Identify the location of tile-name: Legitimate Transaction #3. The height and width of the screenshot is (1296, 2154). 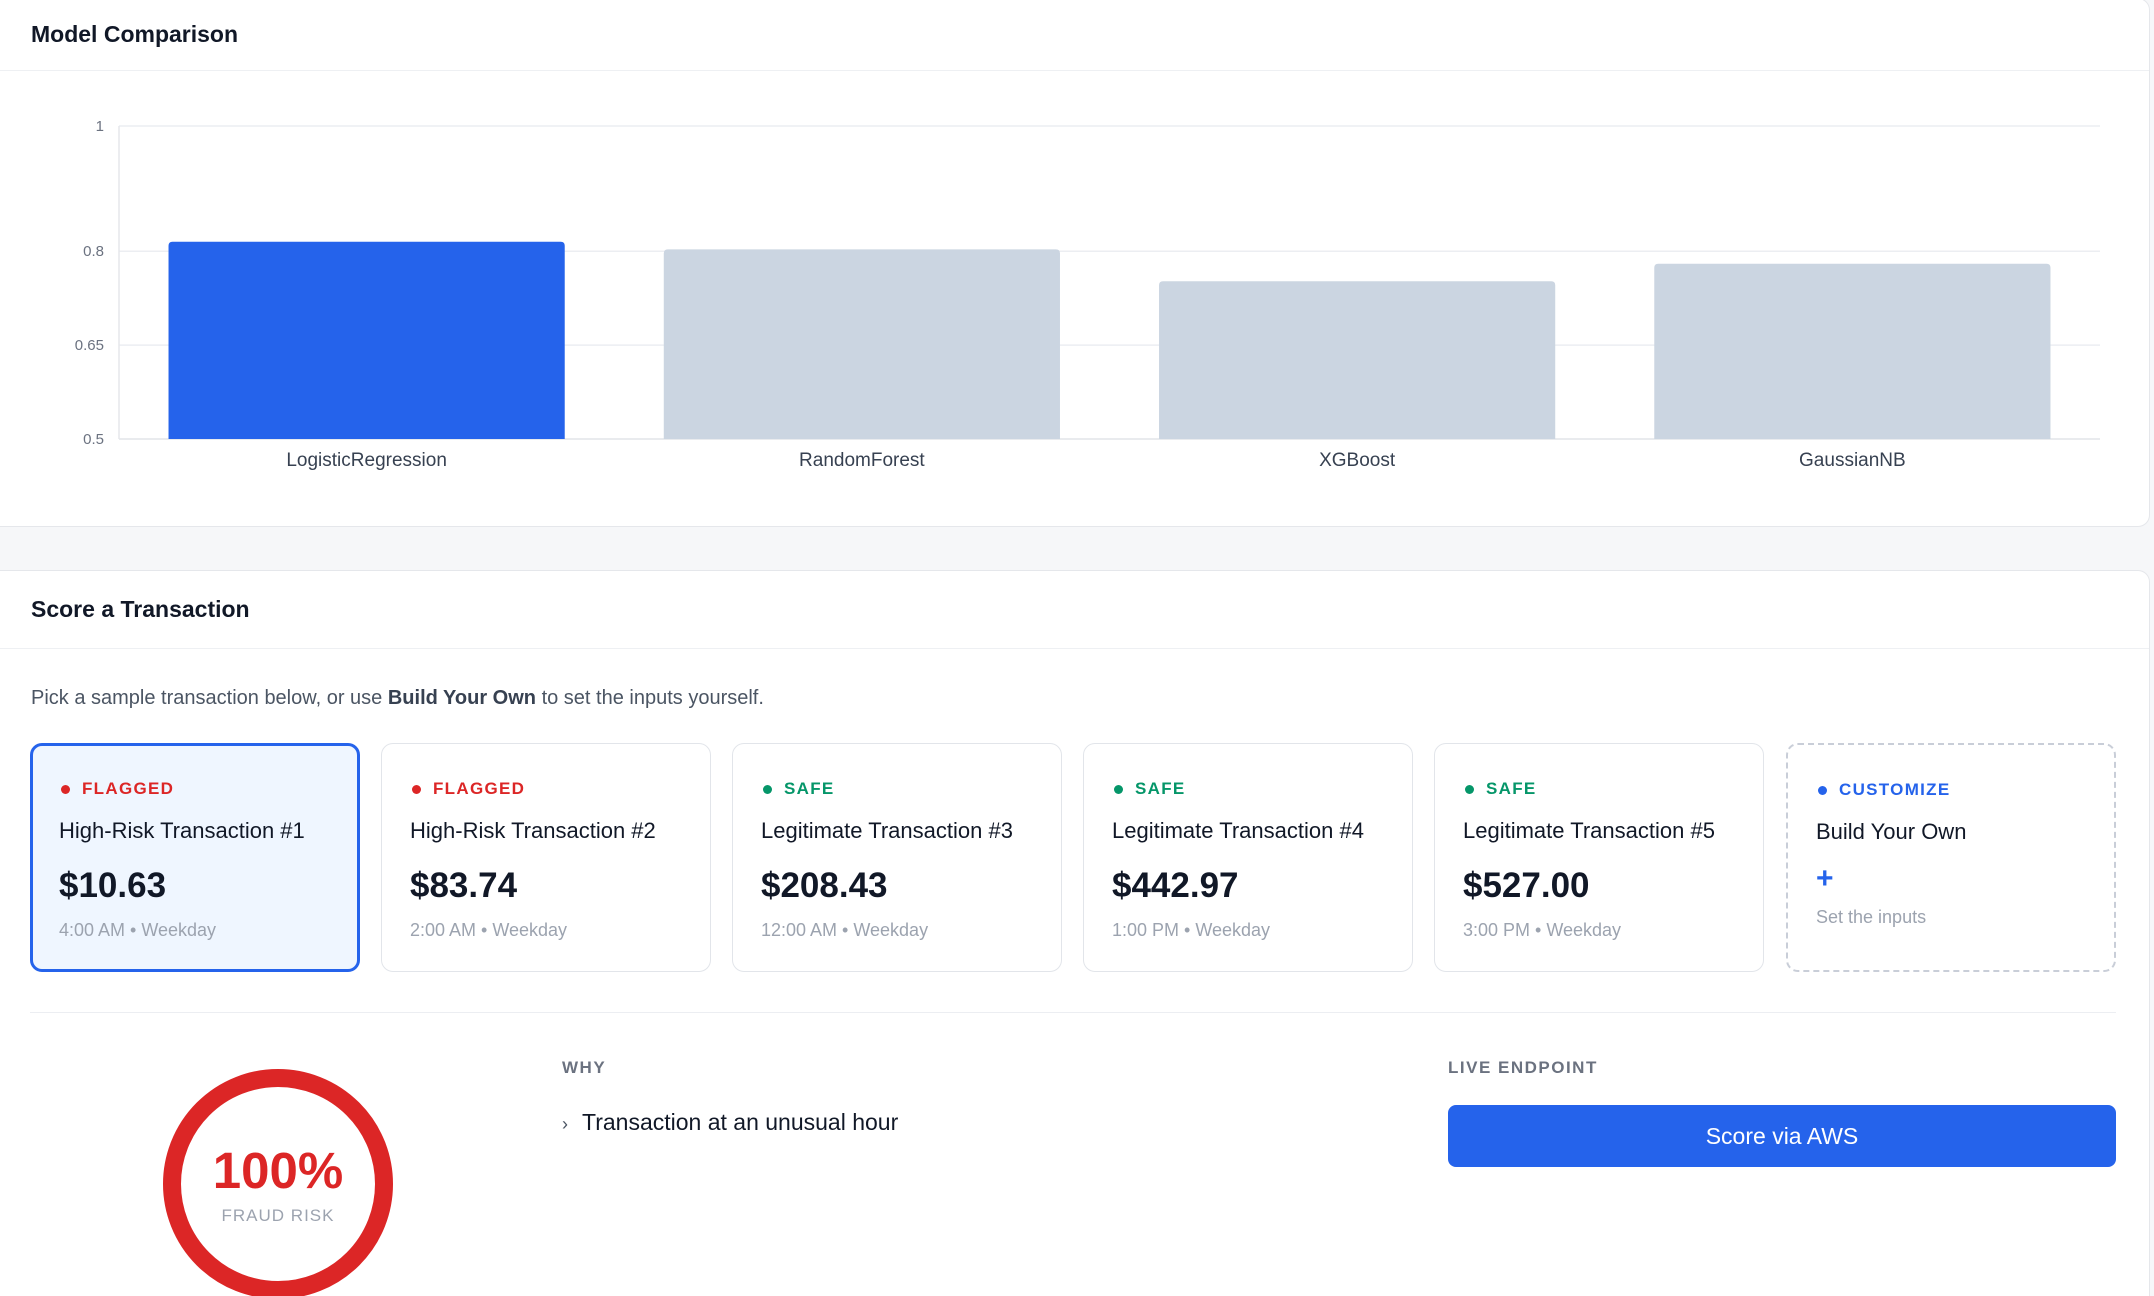
(887, 830).